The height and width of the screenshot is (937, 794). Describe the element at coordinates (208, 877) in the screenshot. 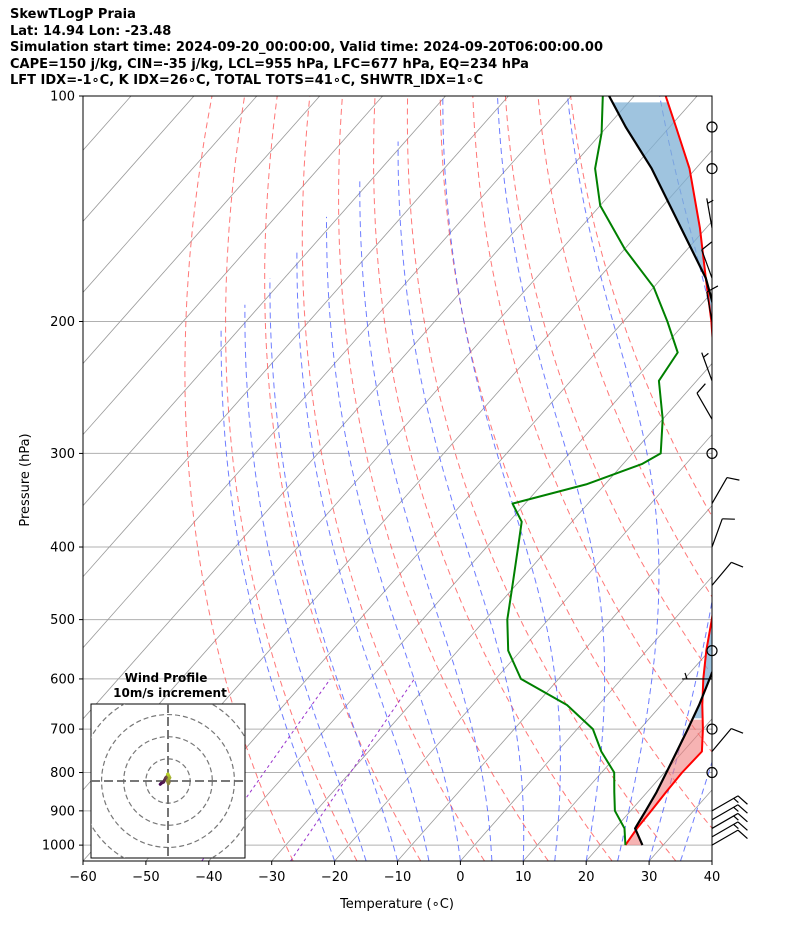

I see `x-tick-label: −40` at that location.